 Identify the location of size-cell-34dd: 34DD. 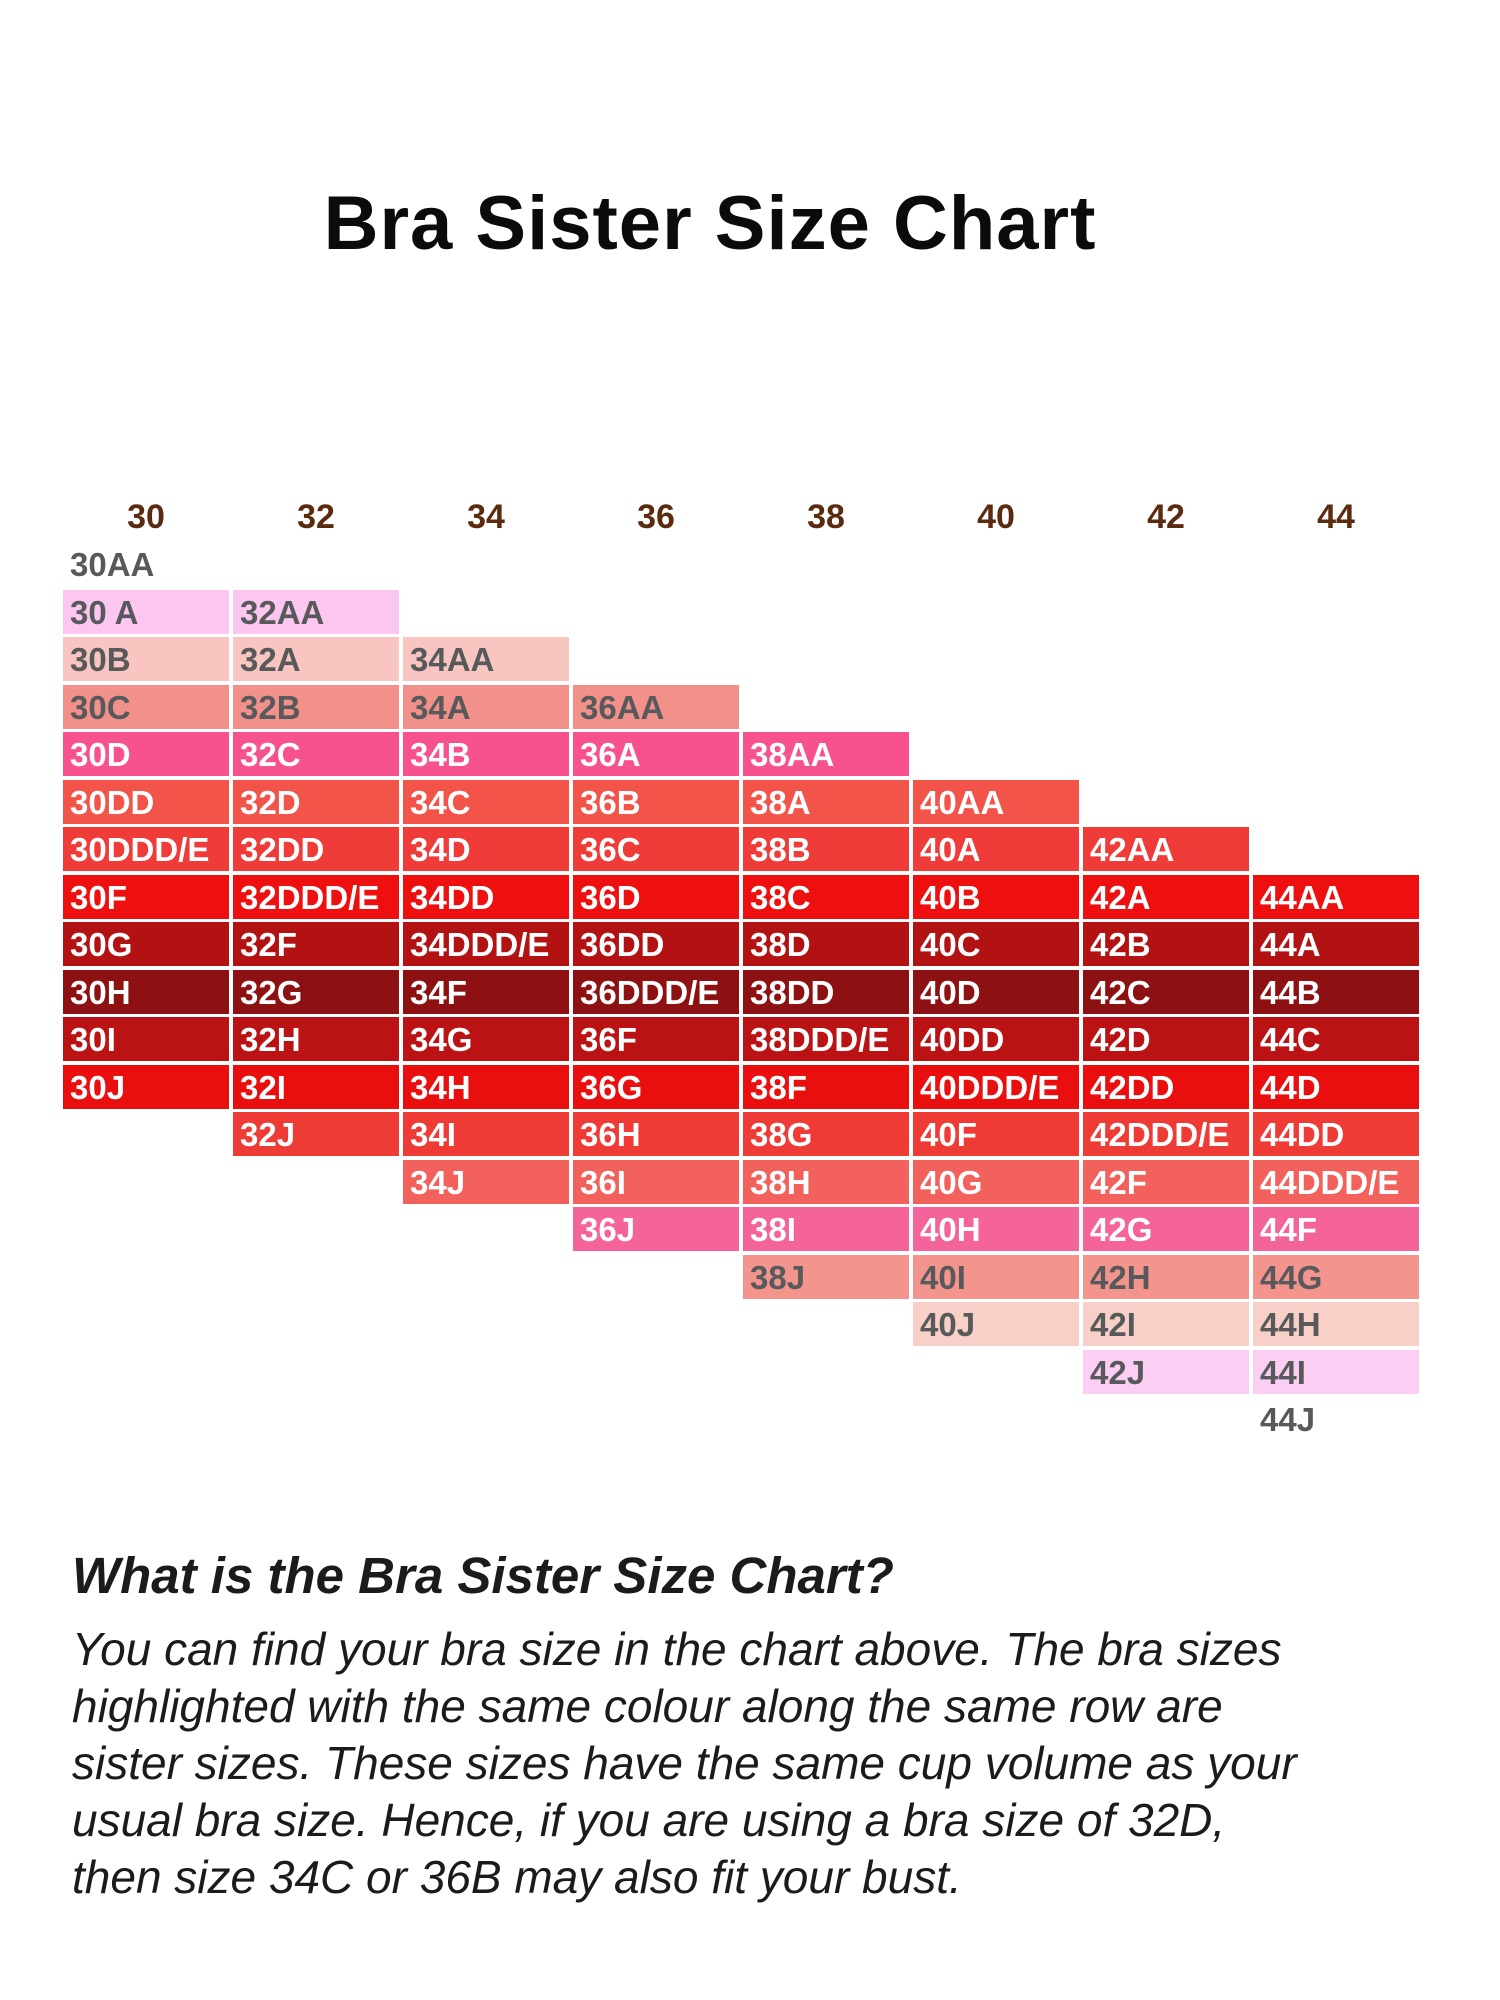
(486, 896).